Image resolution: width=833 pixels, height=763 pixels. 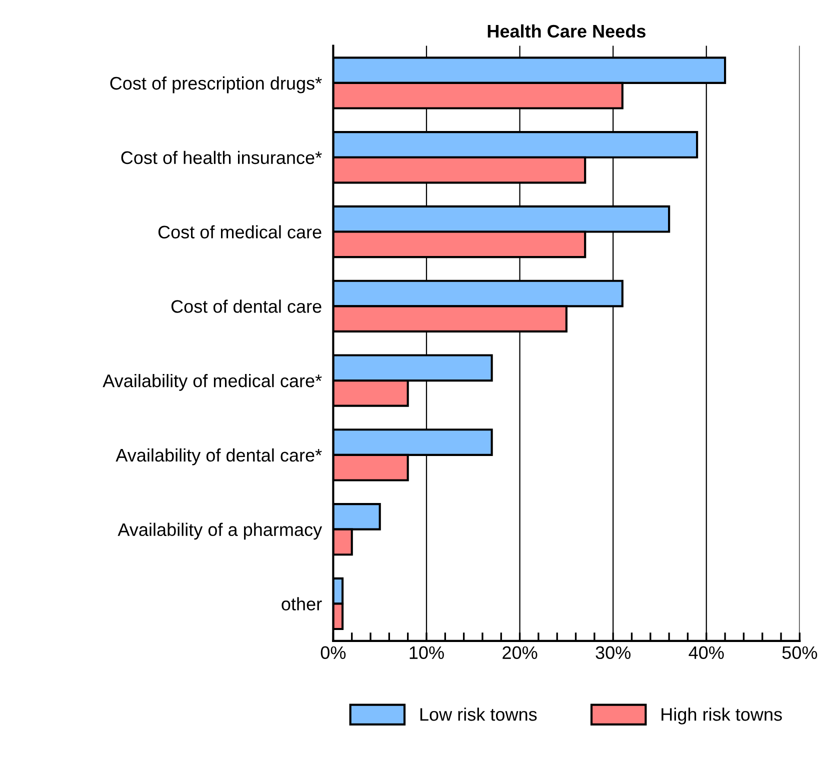 I want to click on y-tick-label: Availability of dental care*, so click(x=219, y=457).